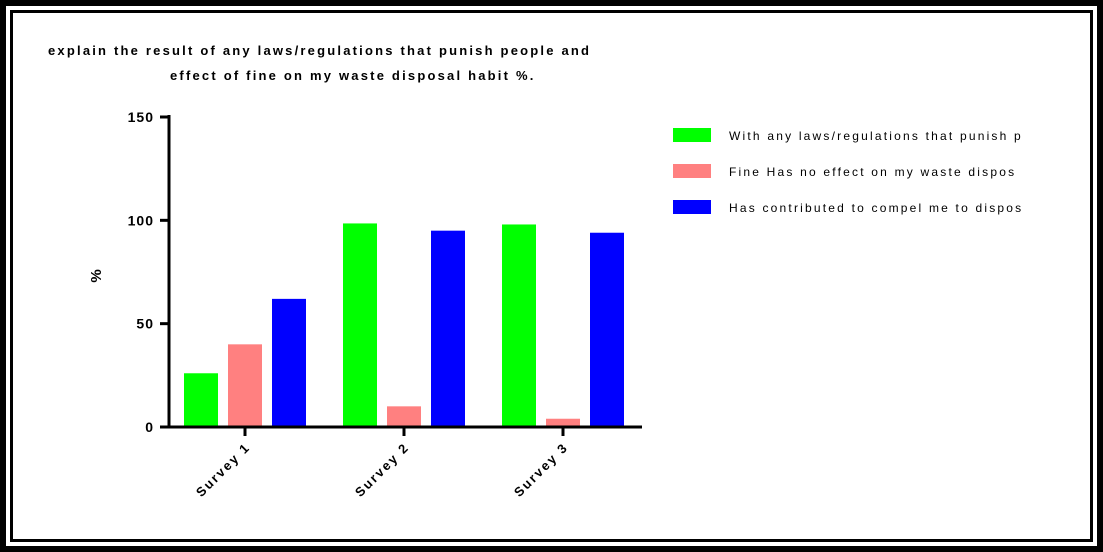 Image resolution: width=1103 pixels, height=552 pixels. What do you see at coordinates (876, 208) in the screenshot?
I see `legend-label: Has contributed to compel me to dispos` at bounding box center [876, 208].